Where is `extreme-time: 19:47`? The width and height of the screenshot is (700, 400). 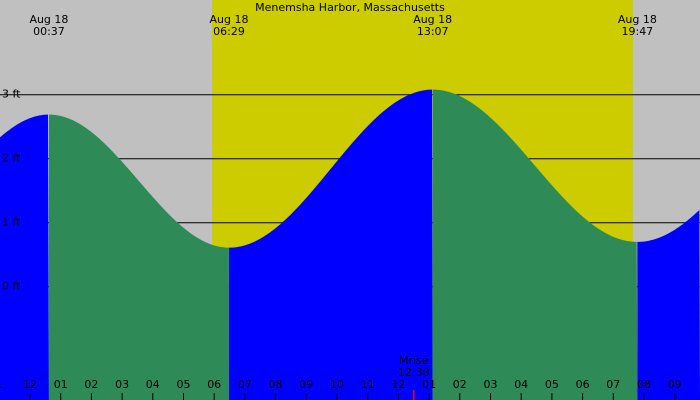
extreme-time: 19:47 is located at coordinates (637, 31).